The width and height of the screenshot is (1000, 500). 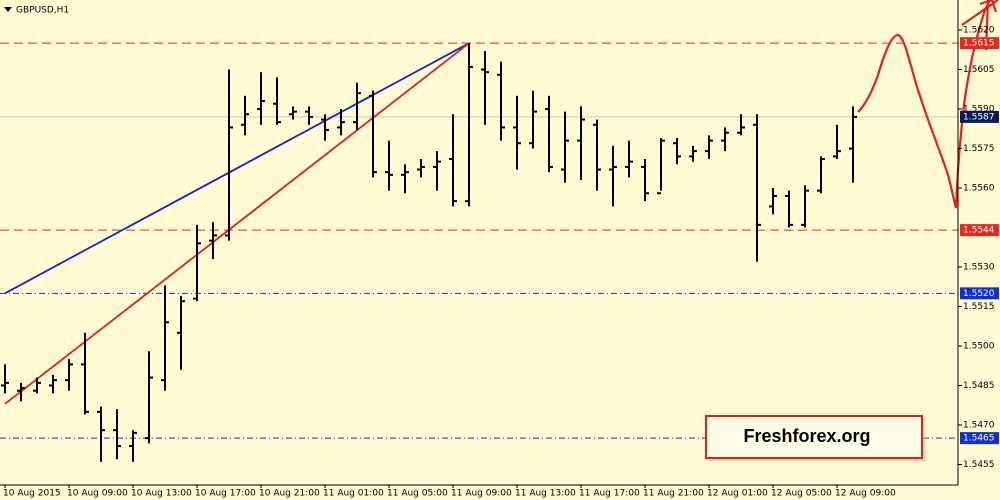 I want to click on x-tick-label: 12 Aug 01:00, so click(x=737, y=494).